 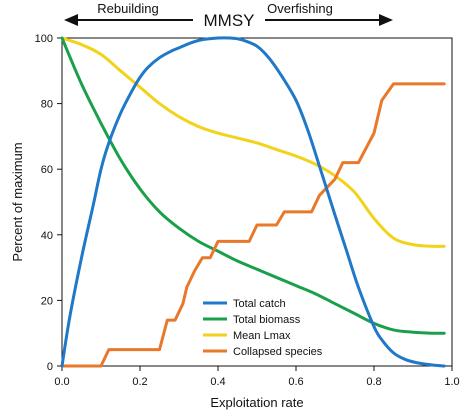 I want to click on x-axis: 0.0 0.2 0.4 0.6 0.8 1.0, so click(x=257, y=377).